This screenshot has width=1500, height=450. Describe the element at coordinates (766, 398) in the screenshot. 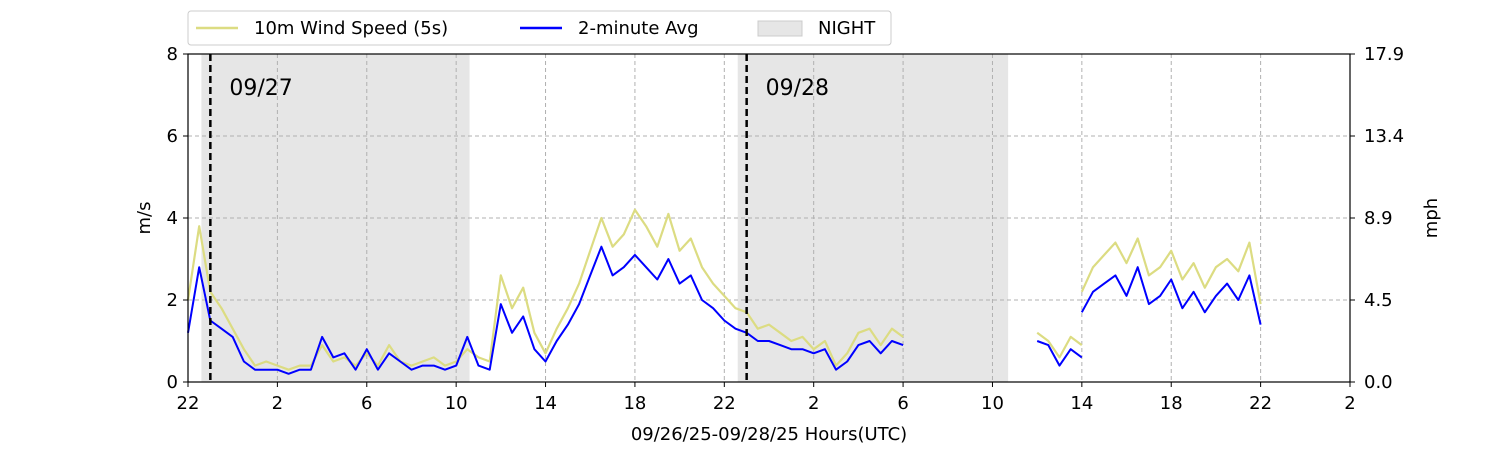

I see `x-axis-ticks: 22 2 6 10 14 18 22 2 6 10 14 18 22 2` at that location.